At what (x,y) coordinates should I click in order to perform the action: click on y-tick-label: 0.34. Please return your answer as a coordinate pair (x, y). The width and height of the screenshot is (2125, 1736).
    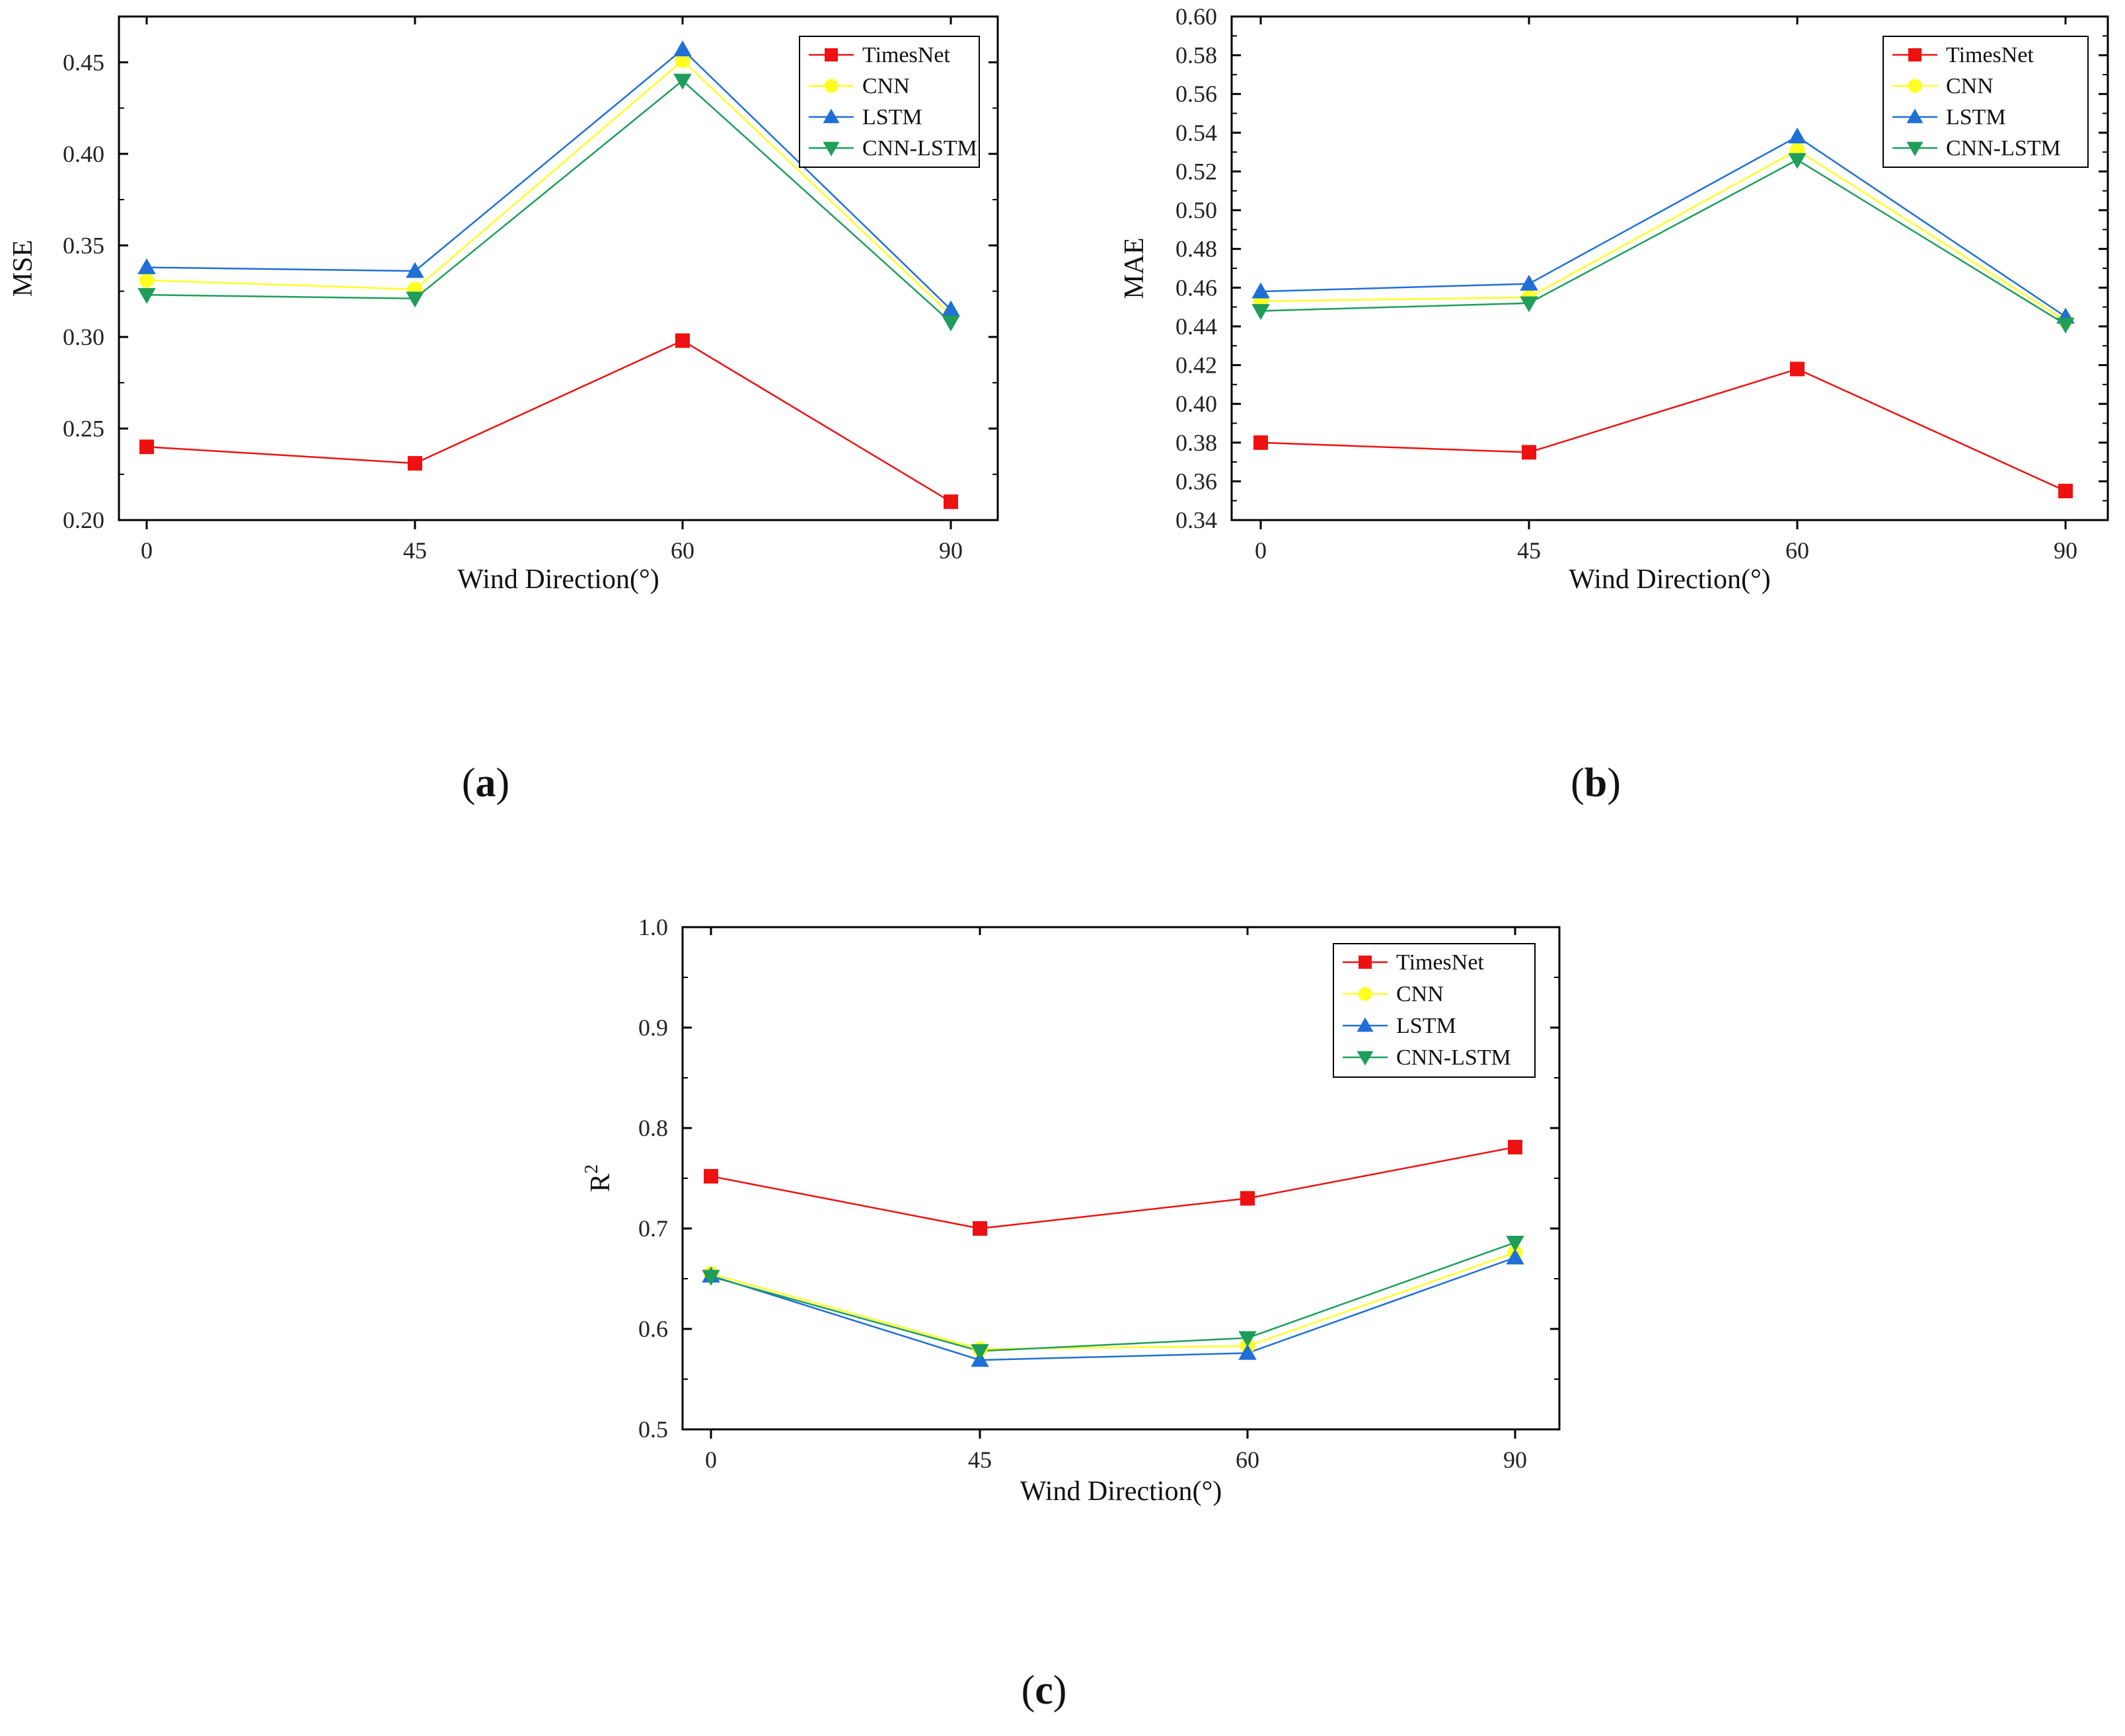
    Looking at the image, I should click on (1196, 520).